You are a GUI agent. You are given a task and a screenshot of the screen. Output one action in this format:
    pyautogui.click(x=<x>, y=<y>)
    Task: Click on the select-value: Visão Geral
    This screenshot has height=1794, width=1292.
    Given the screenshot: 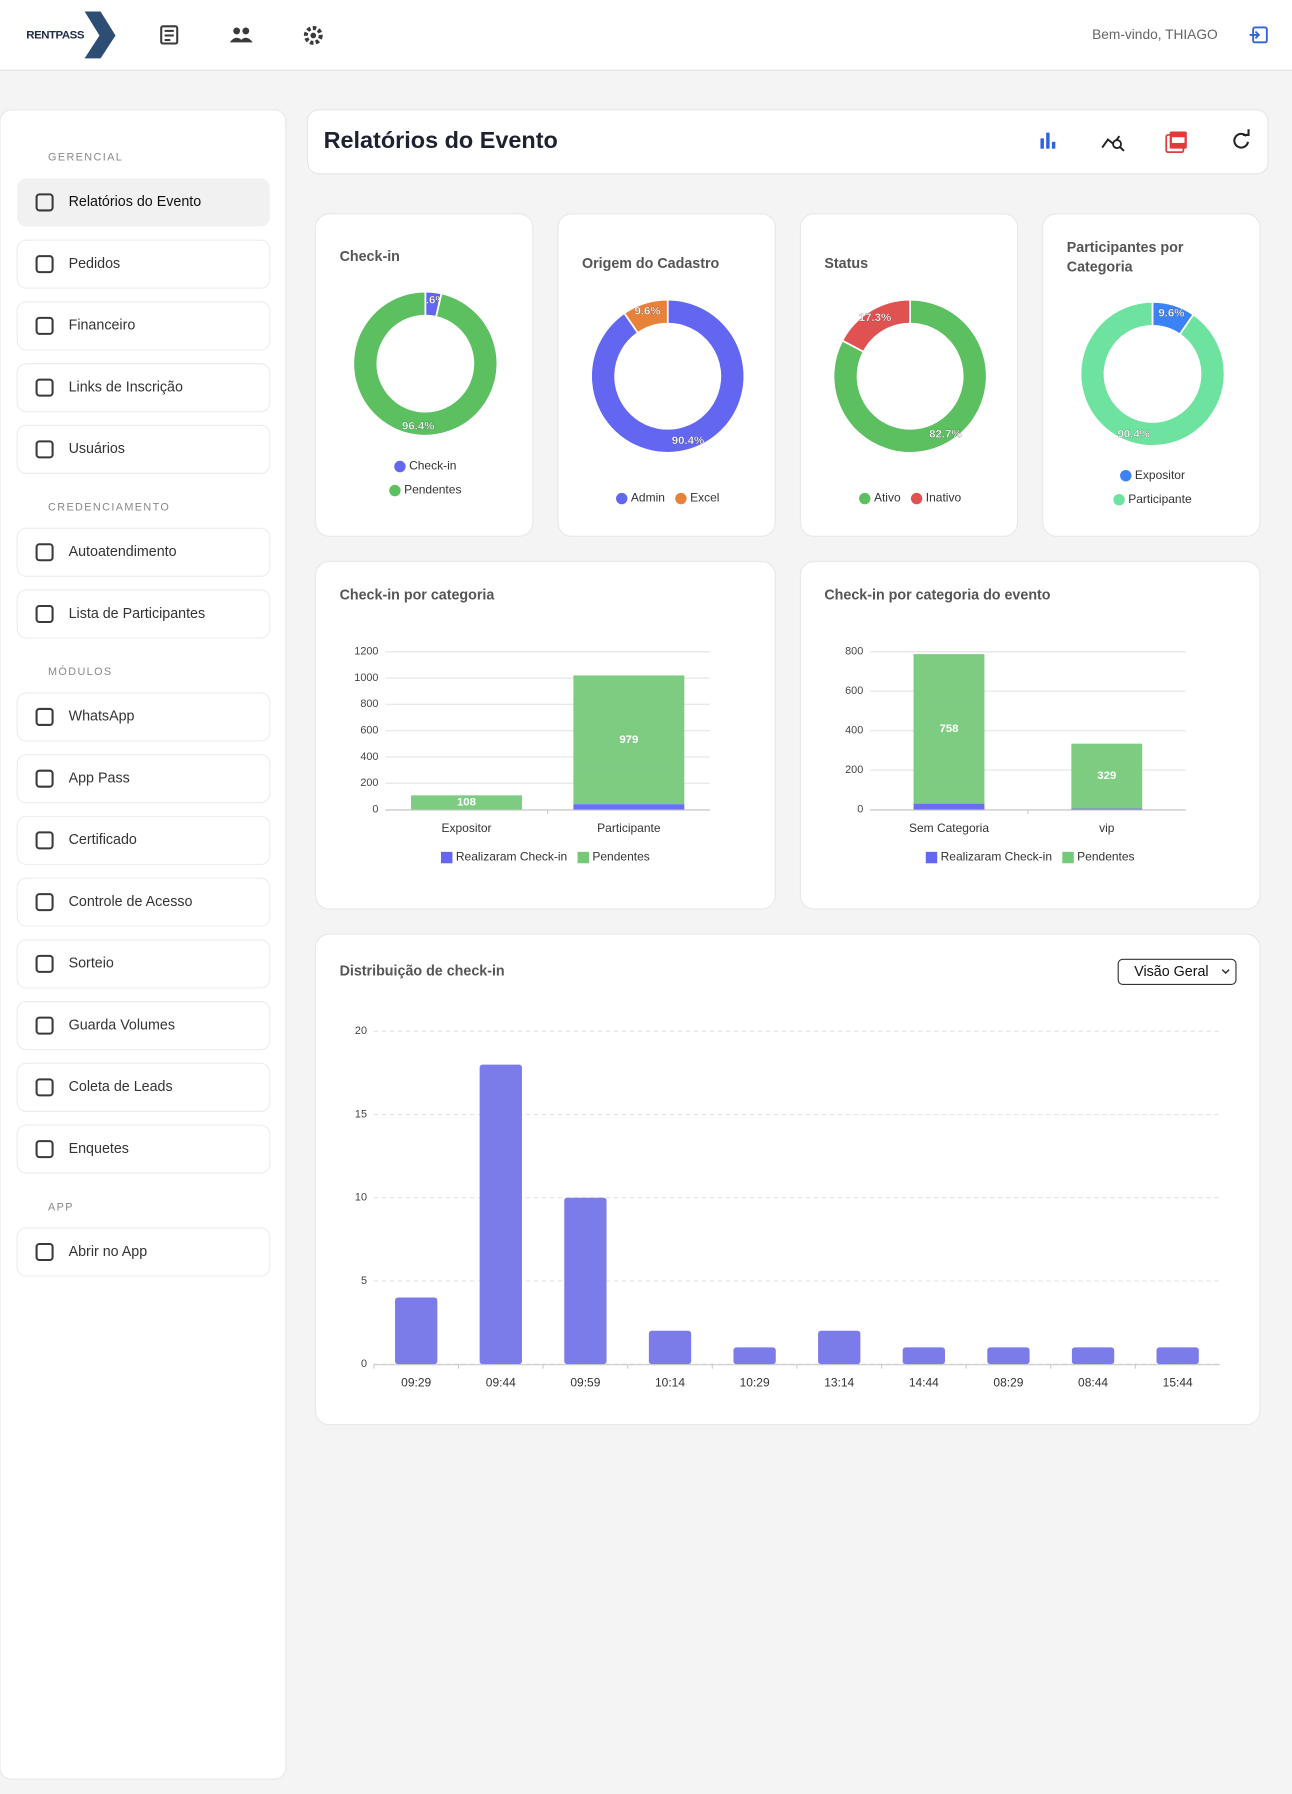 What is the action you would take?
    pyautogui.click(x=1171, y=972)
    